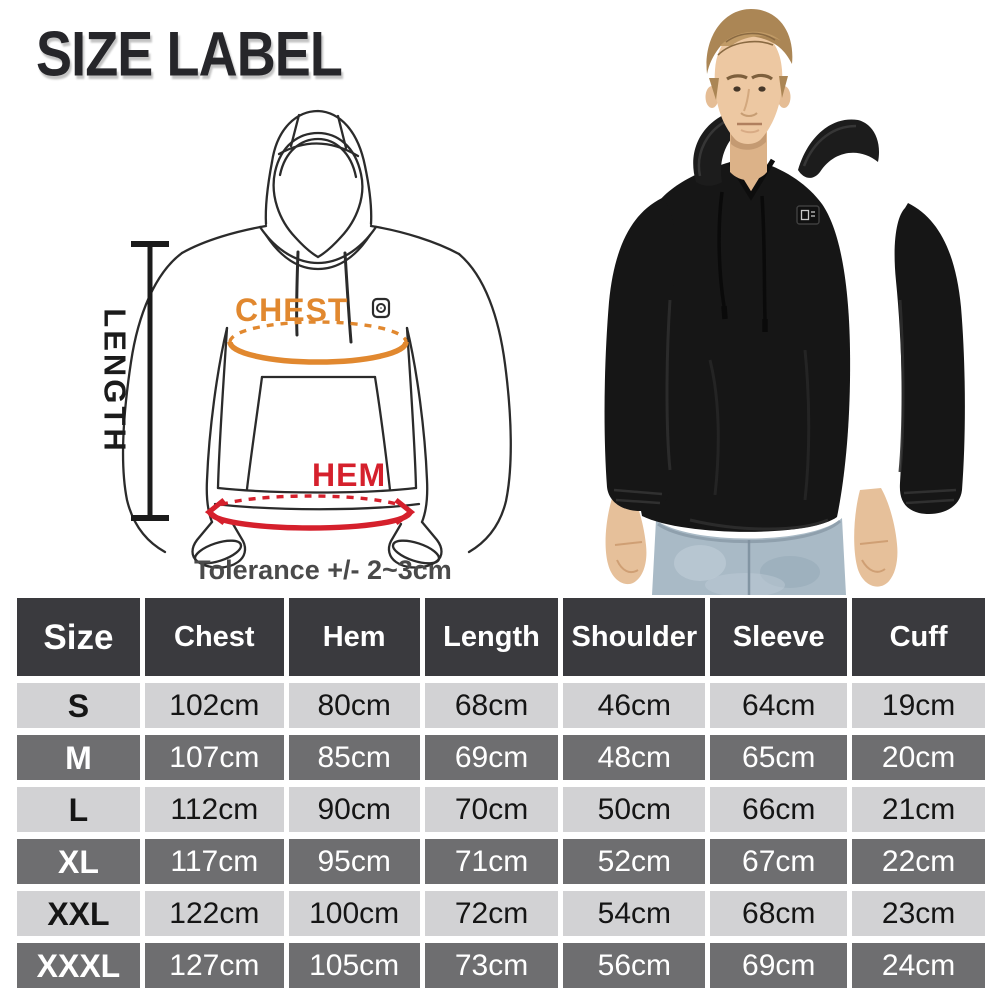 The image size is (1001, 1001). What do you see at coordinates (310, 512) in the screenshot?
I see `hem-measurement-ellipse` at bounding box center [310, 512].